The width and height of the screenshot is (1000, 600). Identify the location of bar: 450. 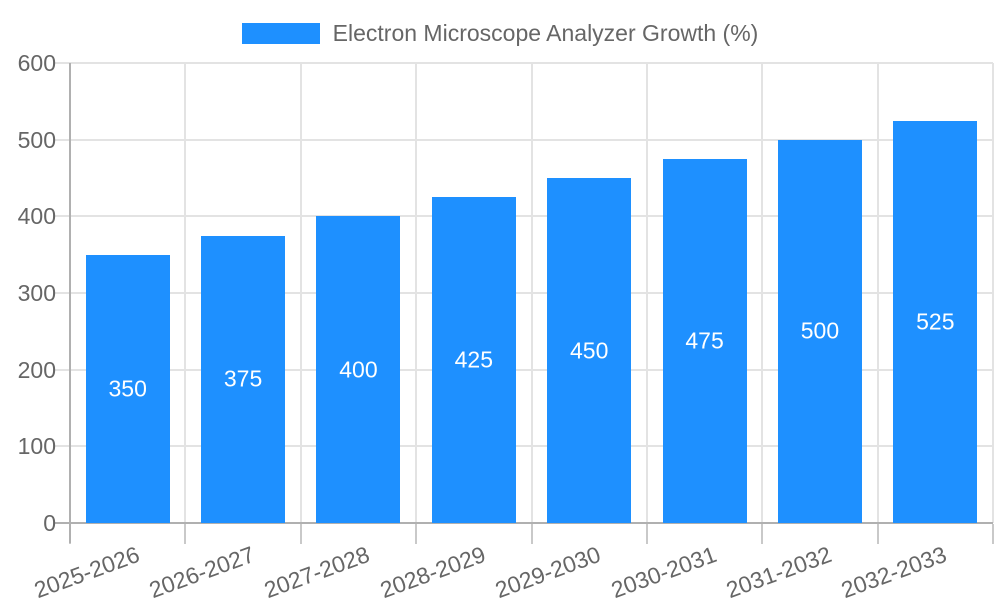
(589, 350).